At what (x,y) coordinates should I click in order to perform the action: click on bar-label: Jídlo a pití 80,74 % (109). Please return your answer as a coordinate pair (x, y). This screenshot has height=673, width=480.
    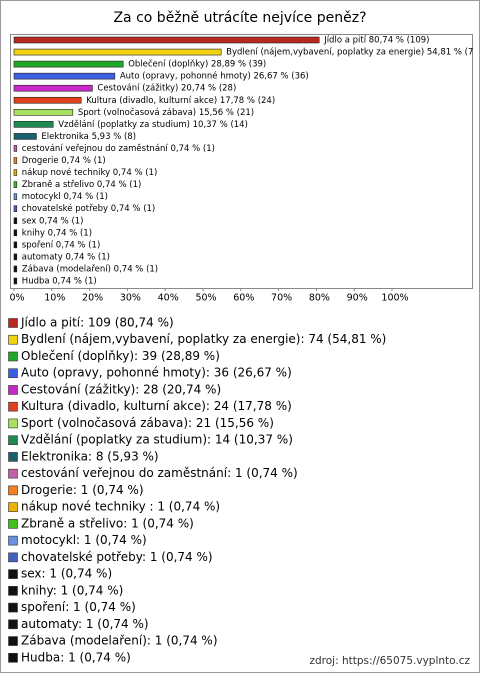
    Looking at the image, I should click on (376, 41).